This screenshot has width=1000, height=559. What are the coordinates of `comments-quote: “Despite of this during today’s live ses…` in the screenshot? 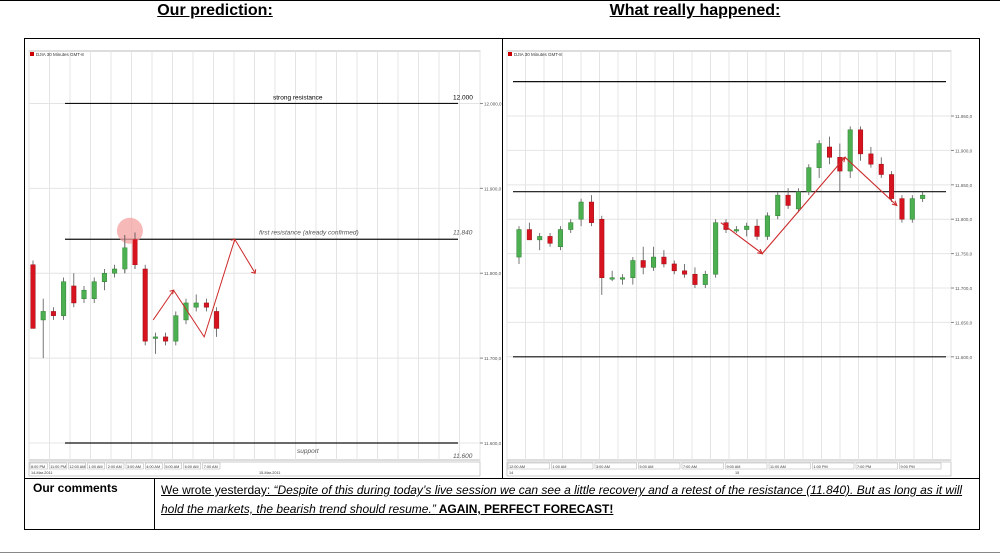 It's located at (562, 499).